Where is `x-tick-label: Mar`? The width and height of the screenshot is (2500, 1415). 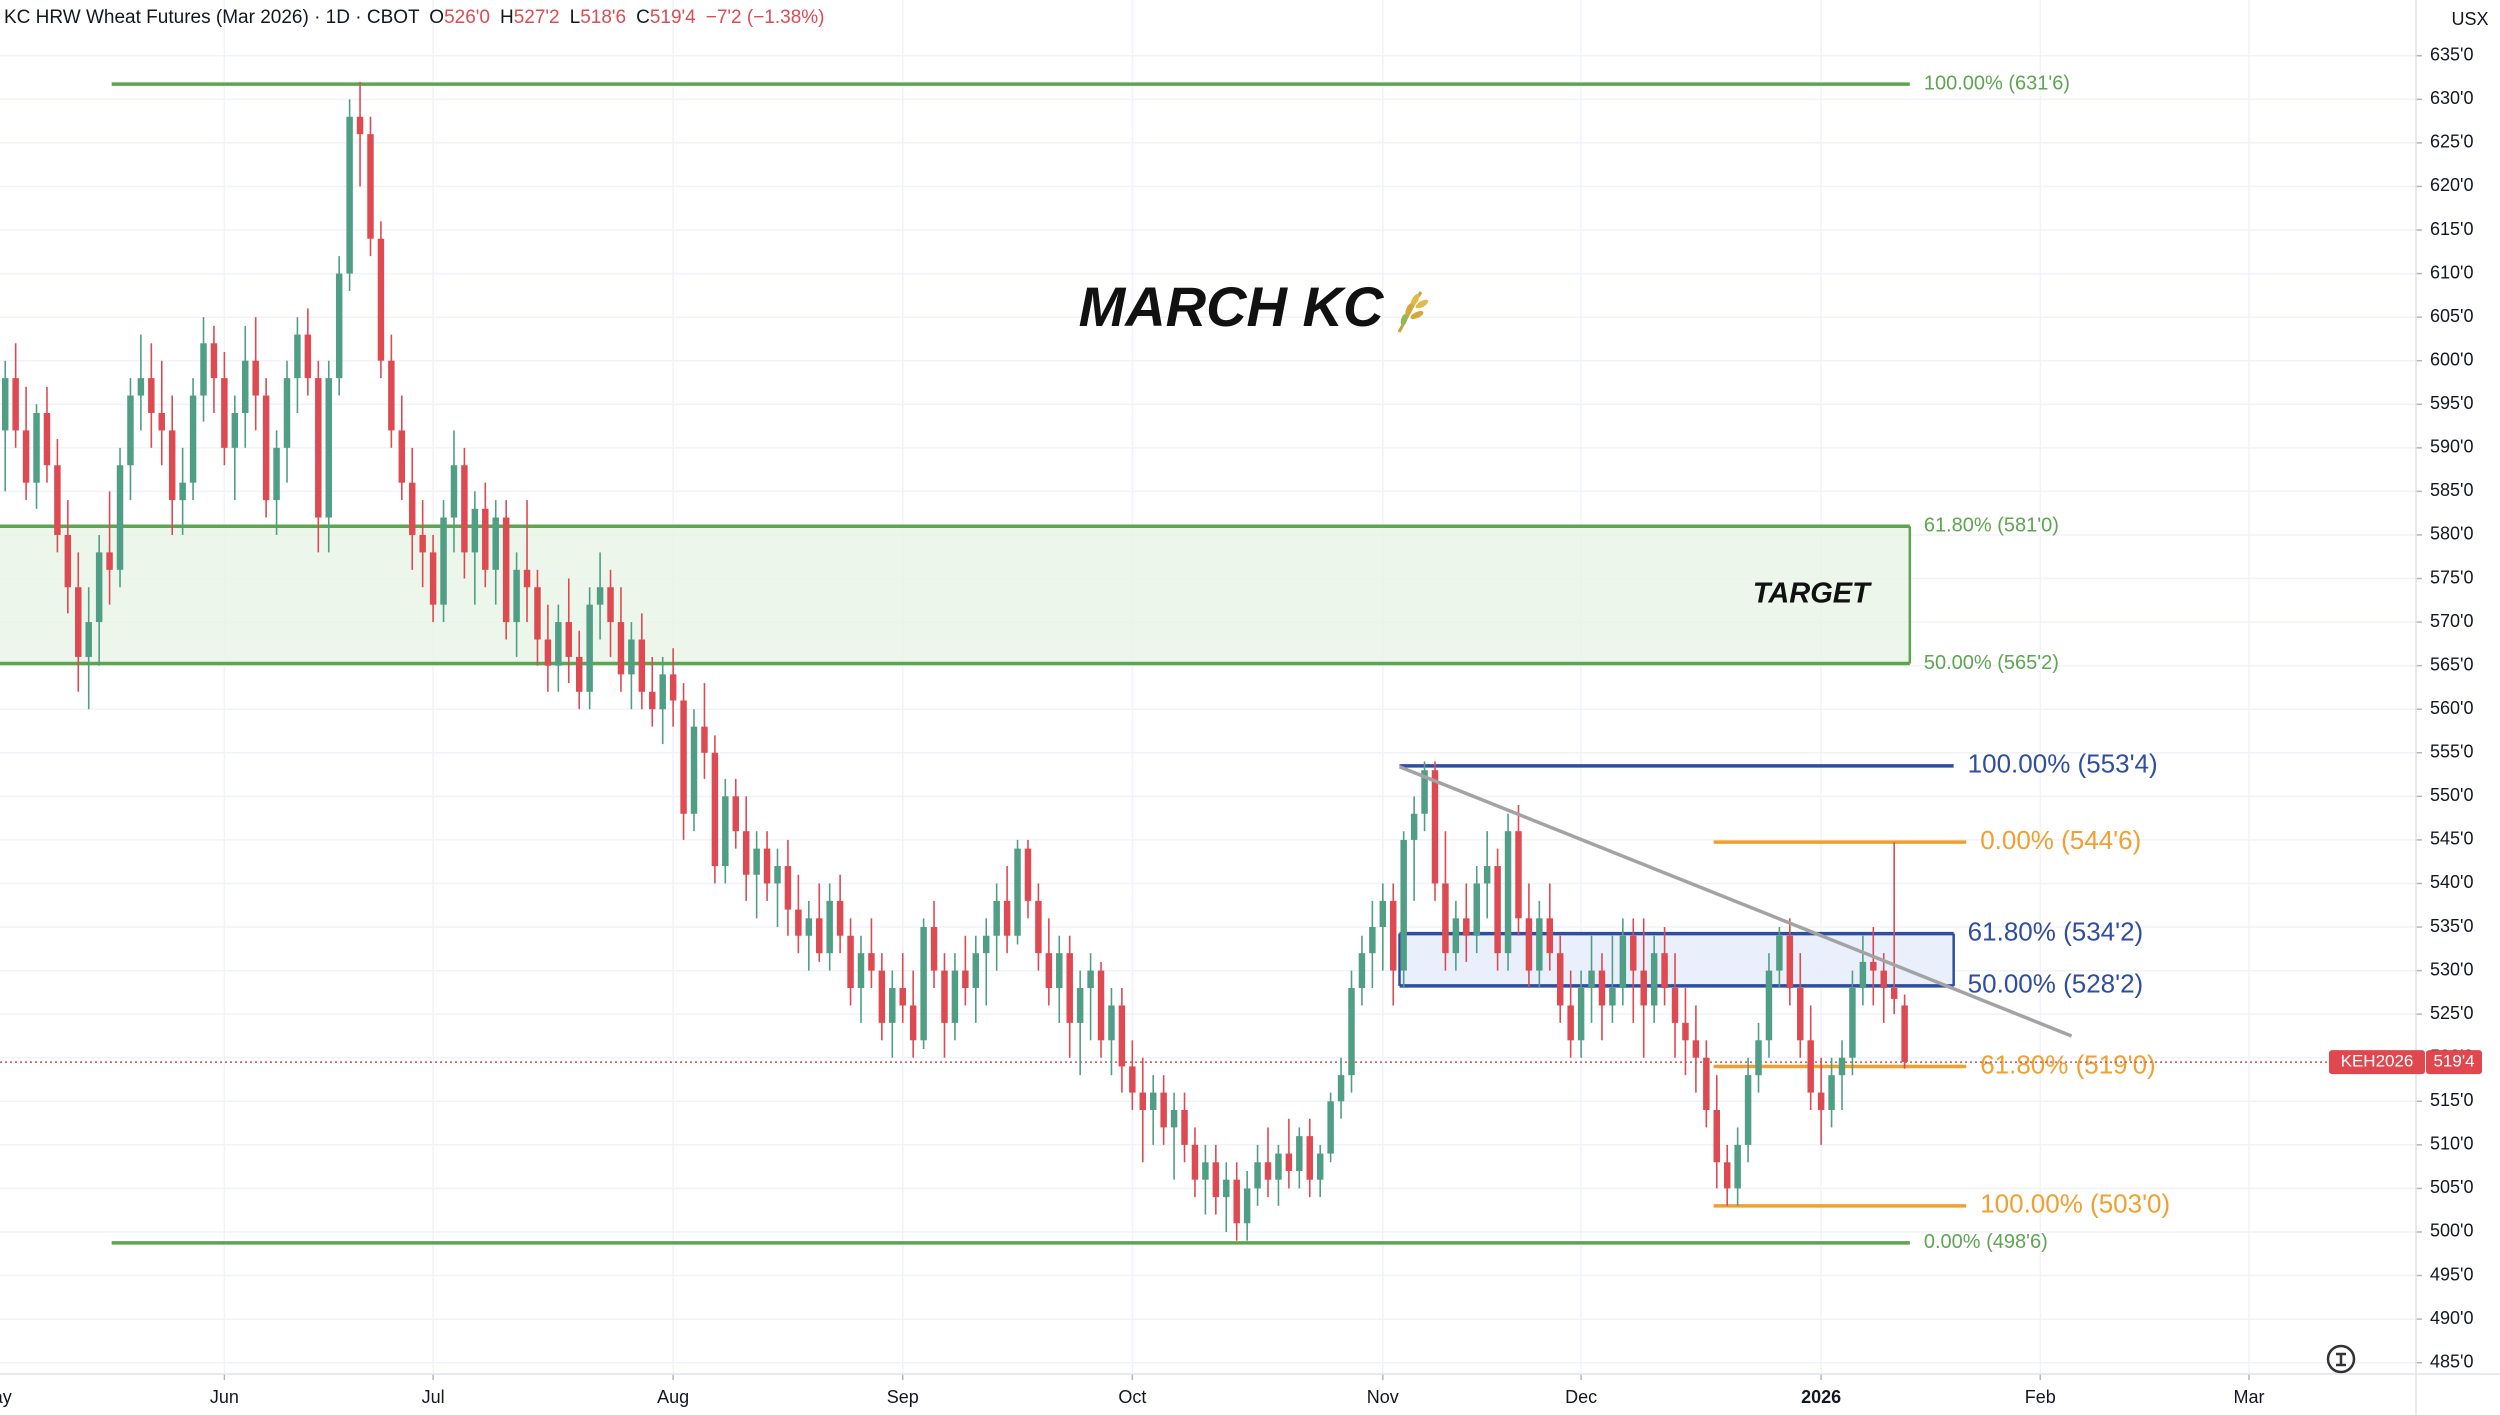
x-tick-label: Mar is located at coordinates (2249, 1397).